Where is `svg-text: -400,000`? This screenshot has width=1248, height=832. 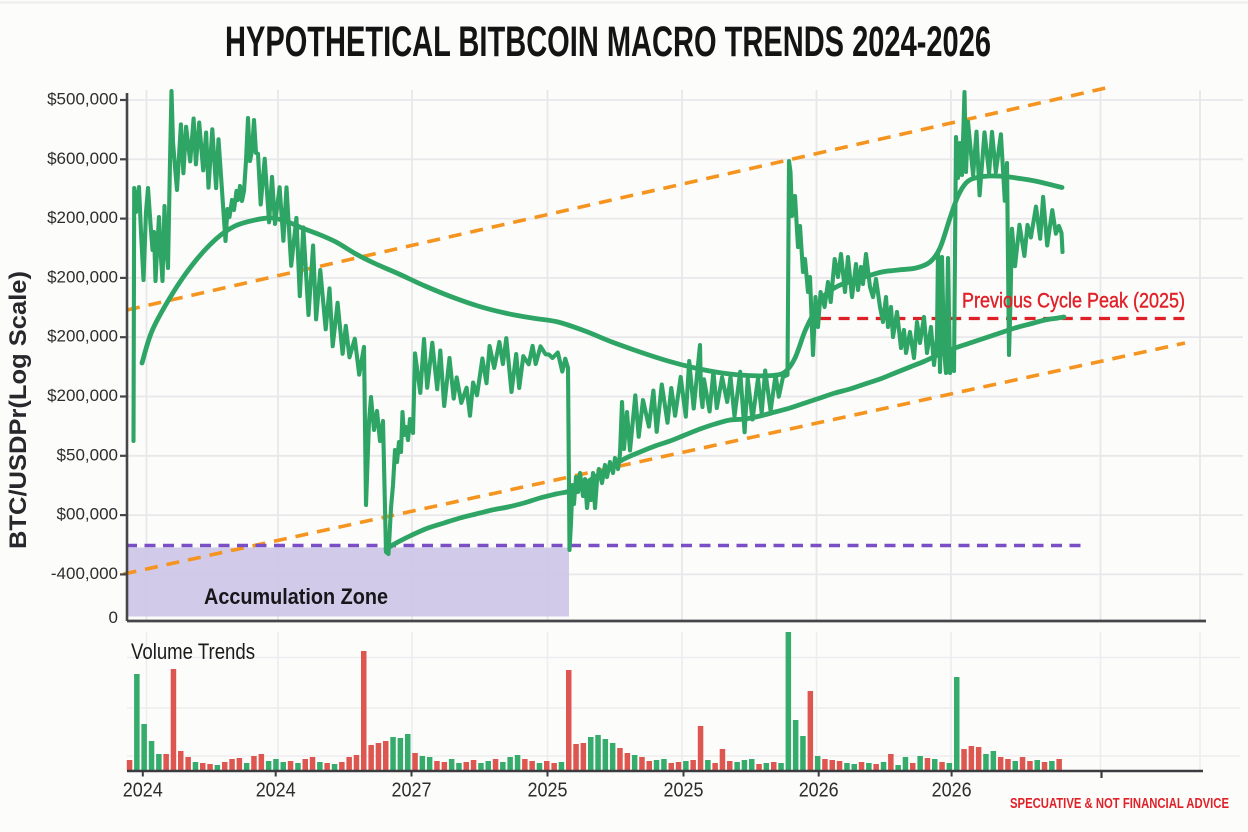 svg-text: -400,000 is located at coordinates (84, 573).